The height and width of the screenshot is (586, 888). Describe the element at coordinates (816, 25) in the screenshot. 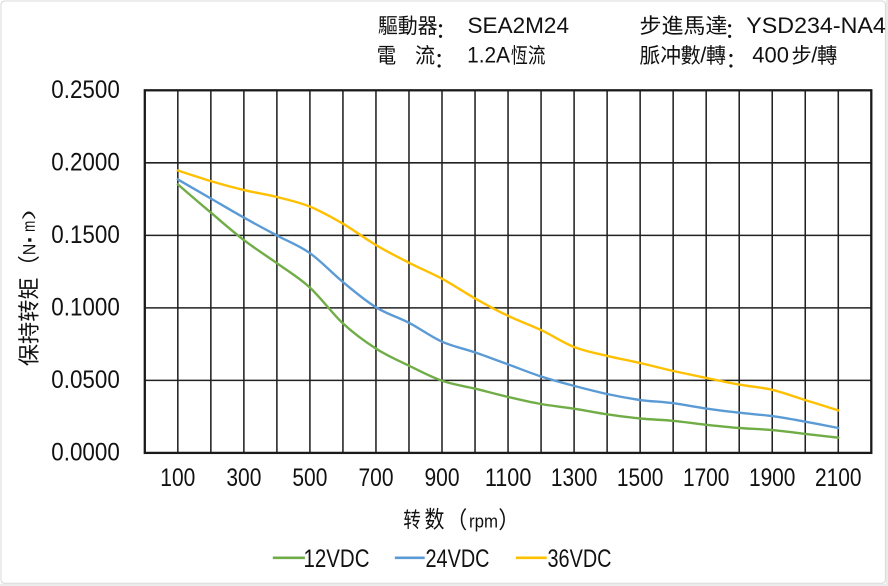

I see `svg-text: YSD234-NA4` at that location.